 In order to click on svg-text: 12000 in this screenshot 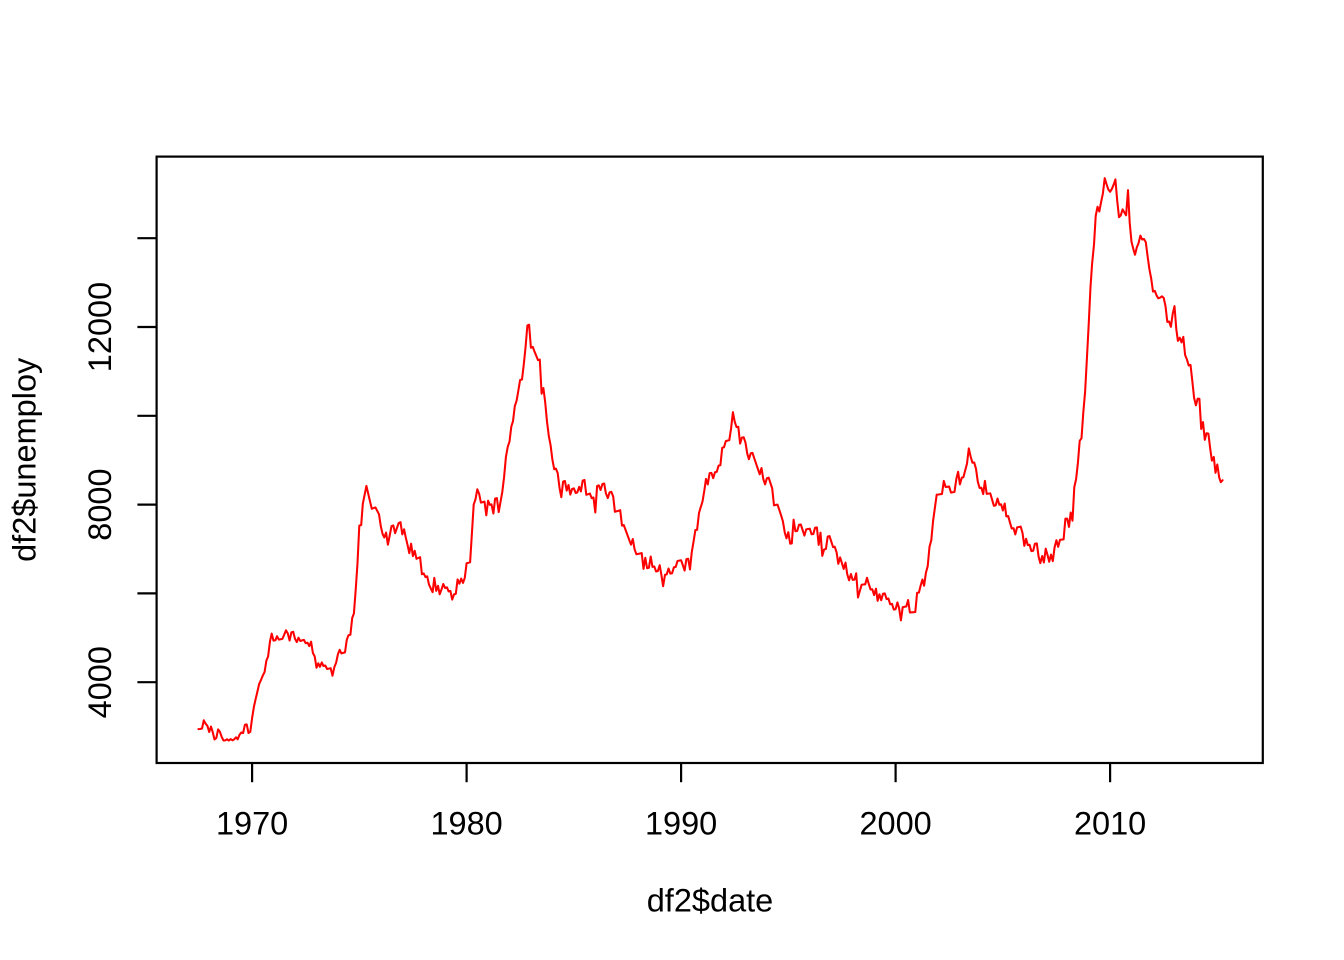, I will do `click(100, 327)`.